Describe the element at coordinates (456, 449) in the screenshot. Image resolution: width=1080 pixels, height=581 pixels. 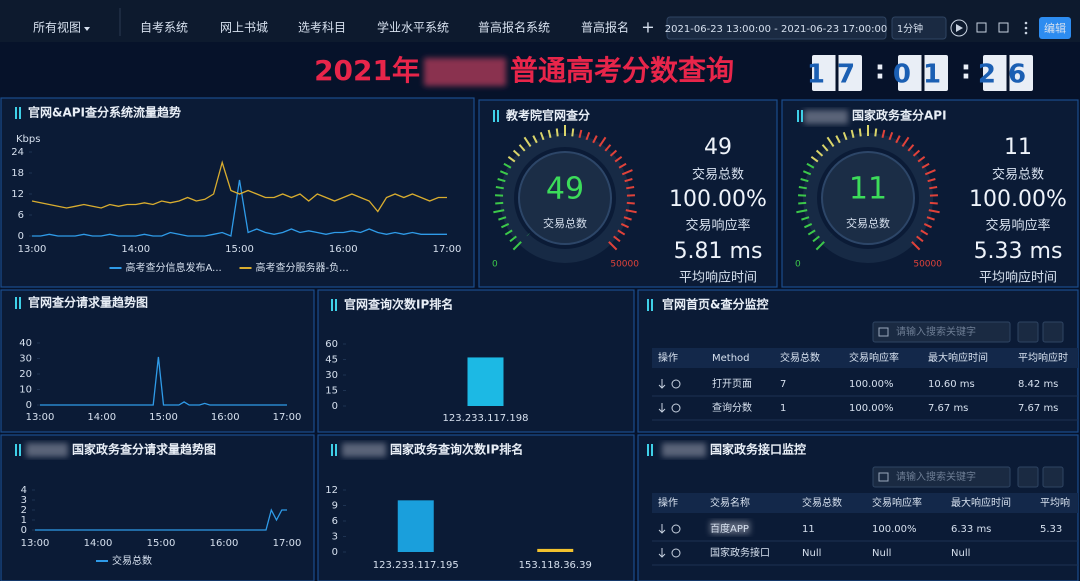
I see `panel-title: 国家政务查询次数IP排名` at that location.